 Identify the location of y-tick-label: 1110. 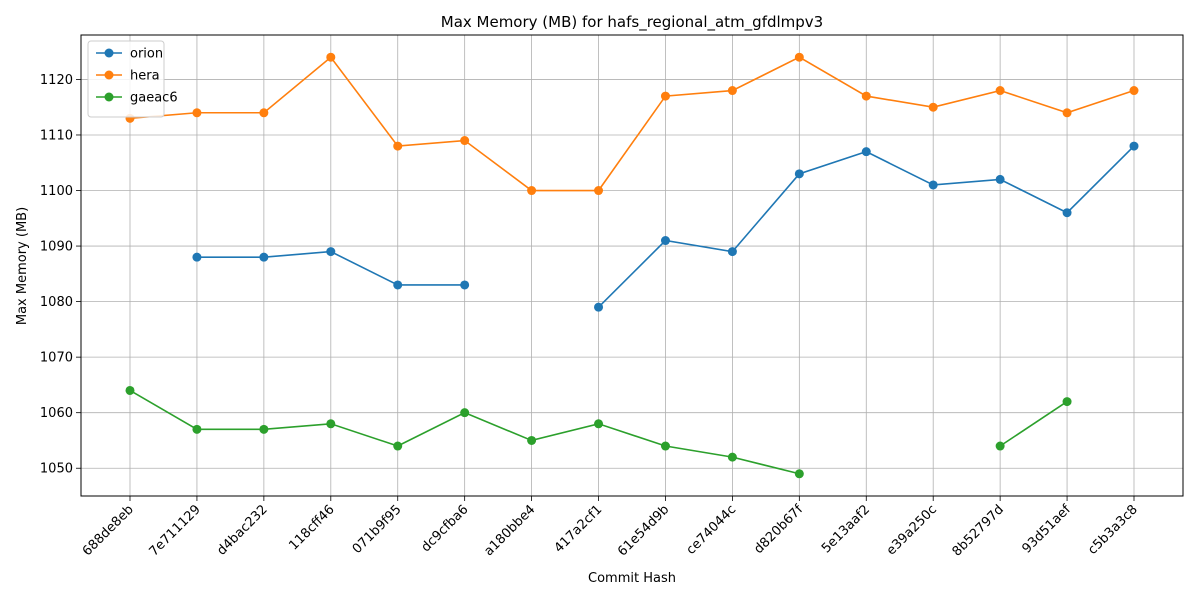
(56, 135).